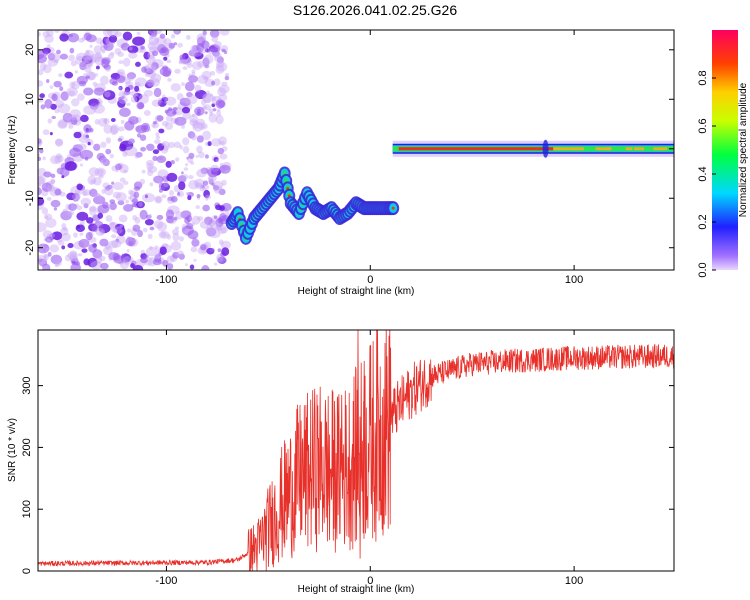  Describe the element at coordinates (135, 150) in the screenshot. I see `noise-region` at that location.